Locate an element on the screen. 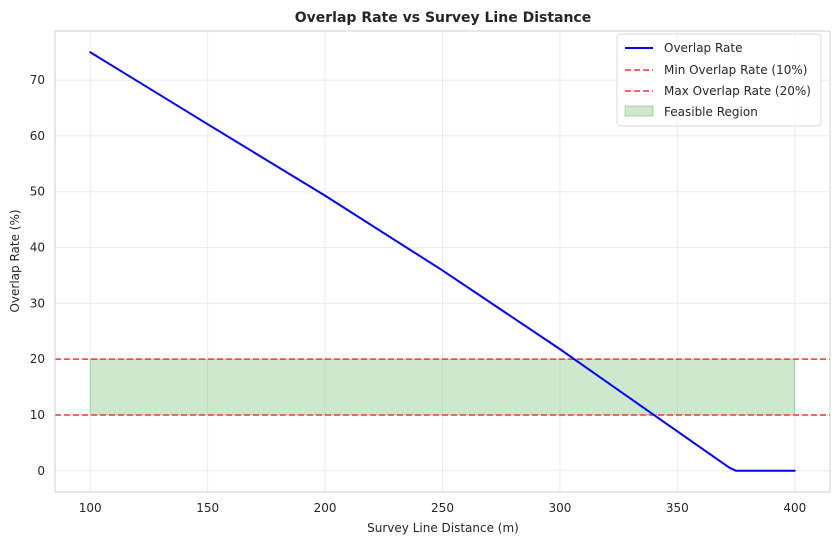 The image size is (839, 545). x-tick-label: 300 is located at coordinates (559, 508).